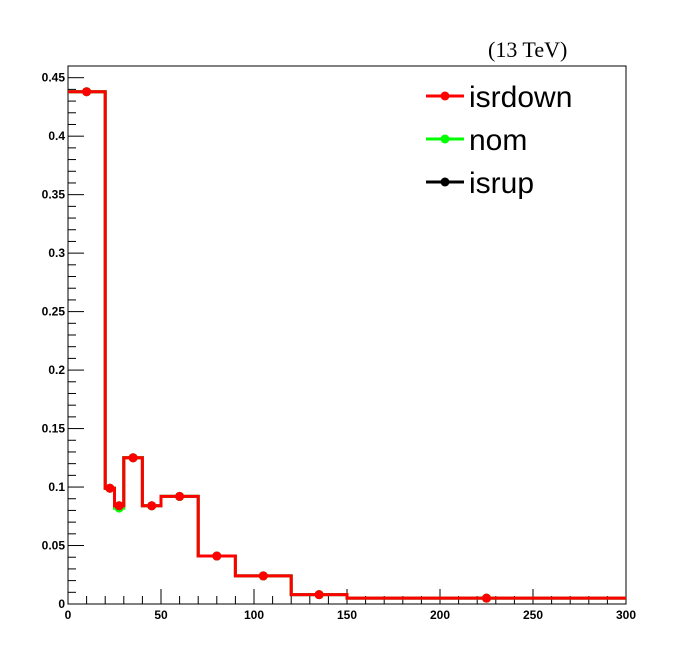  What do you see at coordinates (445, 96) in the screenshot?
I see `legend-marker-isrdown` at bounding box center [445, 96].